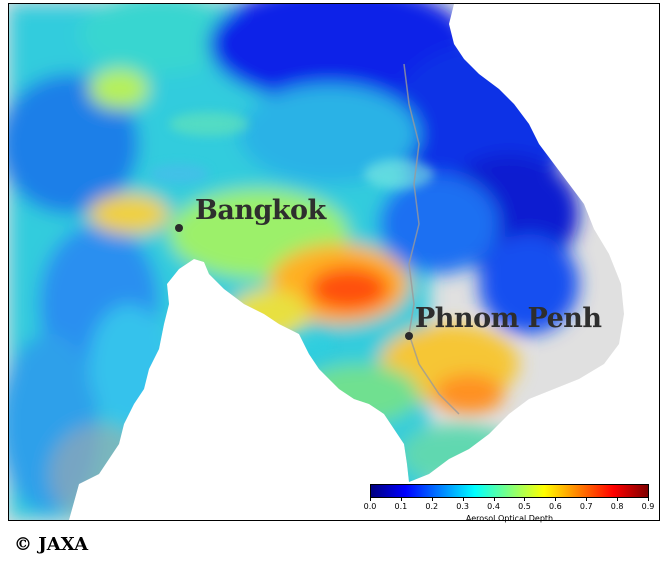 The image size is (666, 572). I want to click on colorbar-tick-label: 0.6, so click(555, 506).